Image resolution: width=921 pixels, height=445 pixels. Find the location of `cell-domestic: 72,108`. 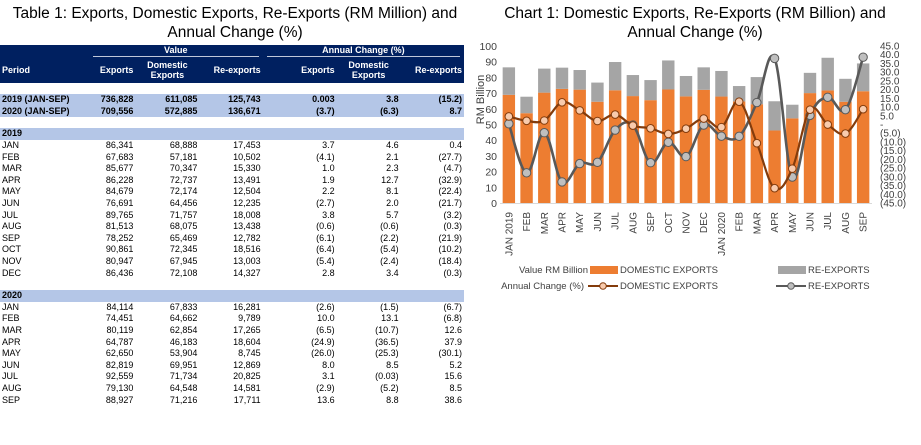

cell-domestic: 72,108 is located at coordinates (183, 272).